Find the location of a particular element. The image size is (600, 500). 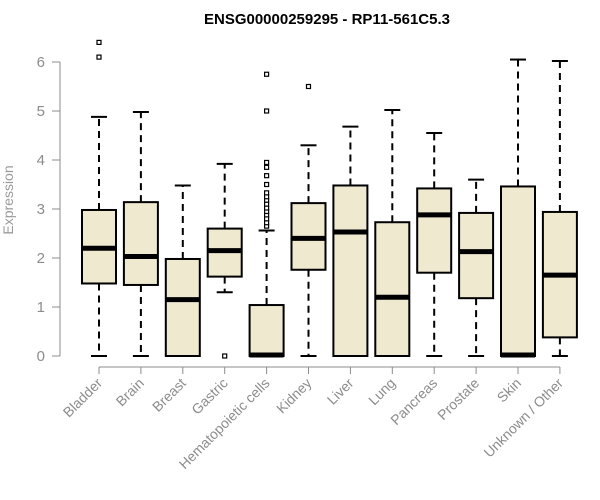

x-tick-label: Prostate is located at coordinates (458, 399).